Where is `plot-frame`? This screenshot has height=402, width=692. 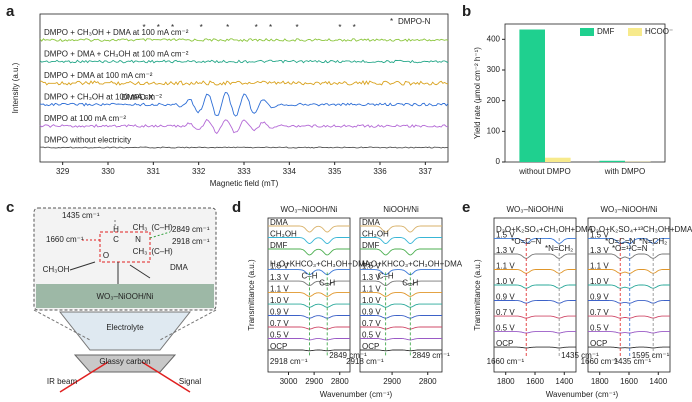 plot-frame is located at coordinates (309, 295).